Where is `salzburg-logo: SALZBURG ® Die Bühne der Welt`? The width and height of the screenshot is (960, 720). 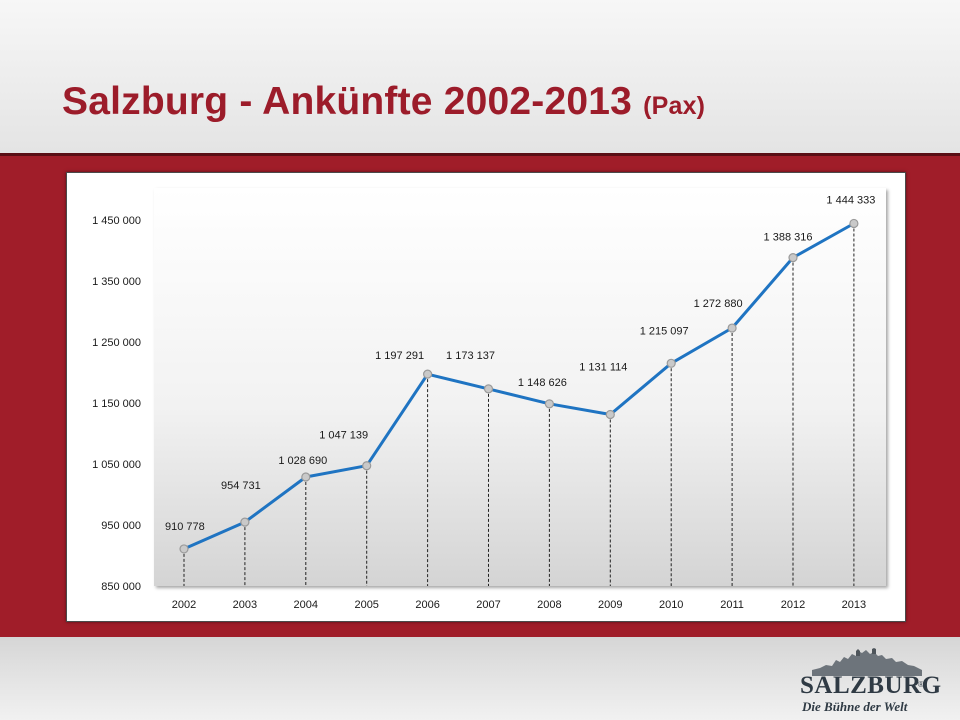
salzburg-logo: SALZBURG ® Die Bühne der Welt is located at coordinates (871, 681).